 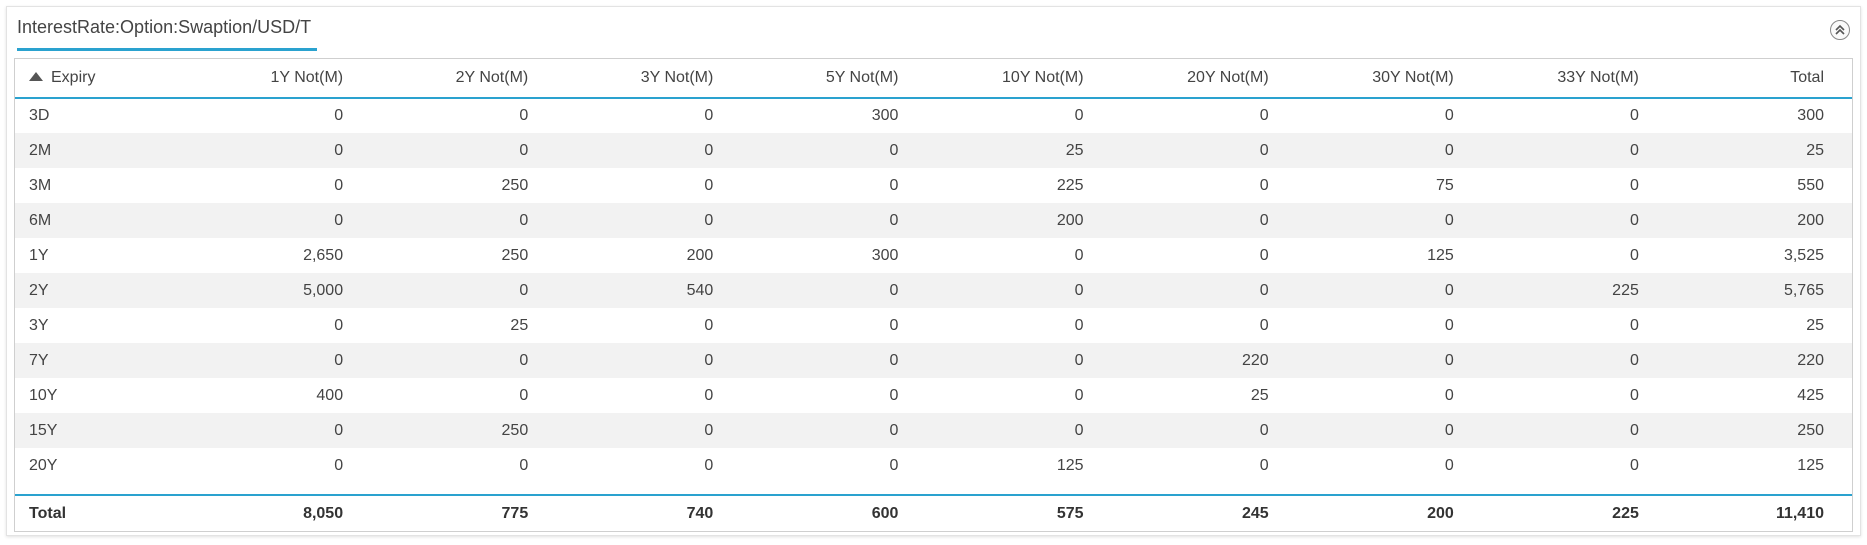 What do you see at coordinates (323, 290) in the screenshot?
I see `notional-cell: 5,000` at bounding box center [323, 290].